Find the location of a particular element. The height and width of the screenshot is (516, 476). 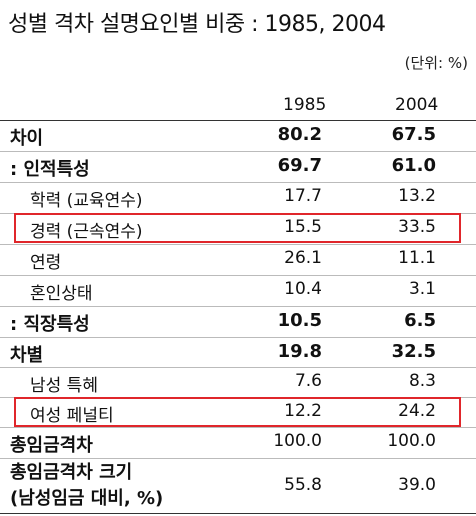

value-2004: 3.1 is located at coordinates (422, 289).